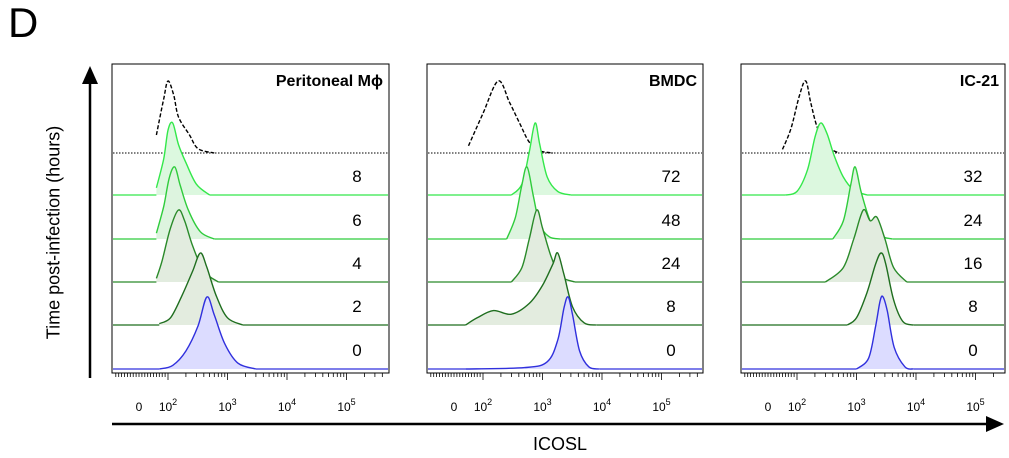 Image resolution: width=1009 pixels, height=458 pixels. Describe the element at coordinates (250, 246) in the screenshot. I see `histogram-ridge-4: 4` at that location.